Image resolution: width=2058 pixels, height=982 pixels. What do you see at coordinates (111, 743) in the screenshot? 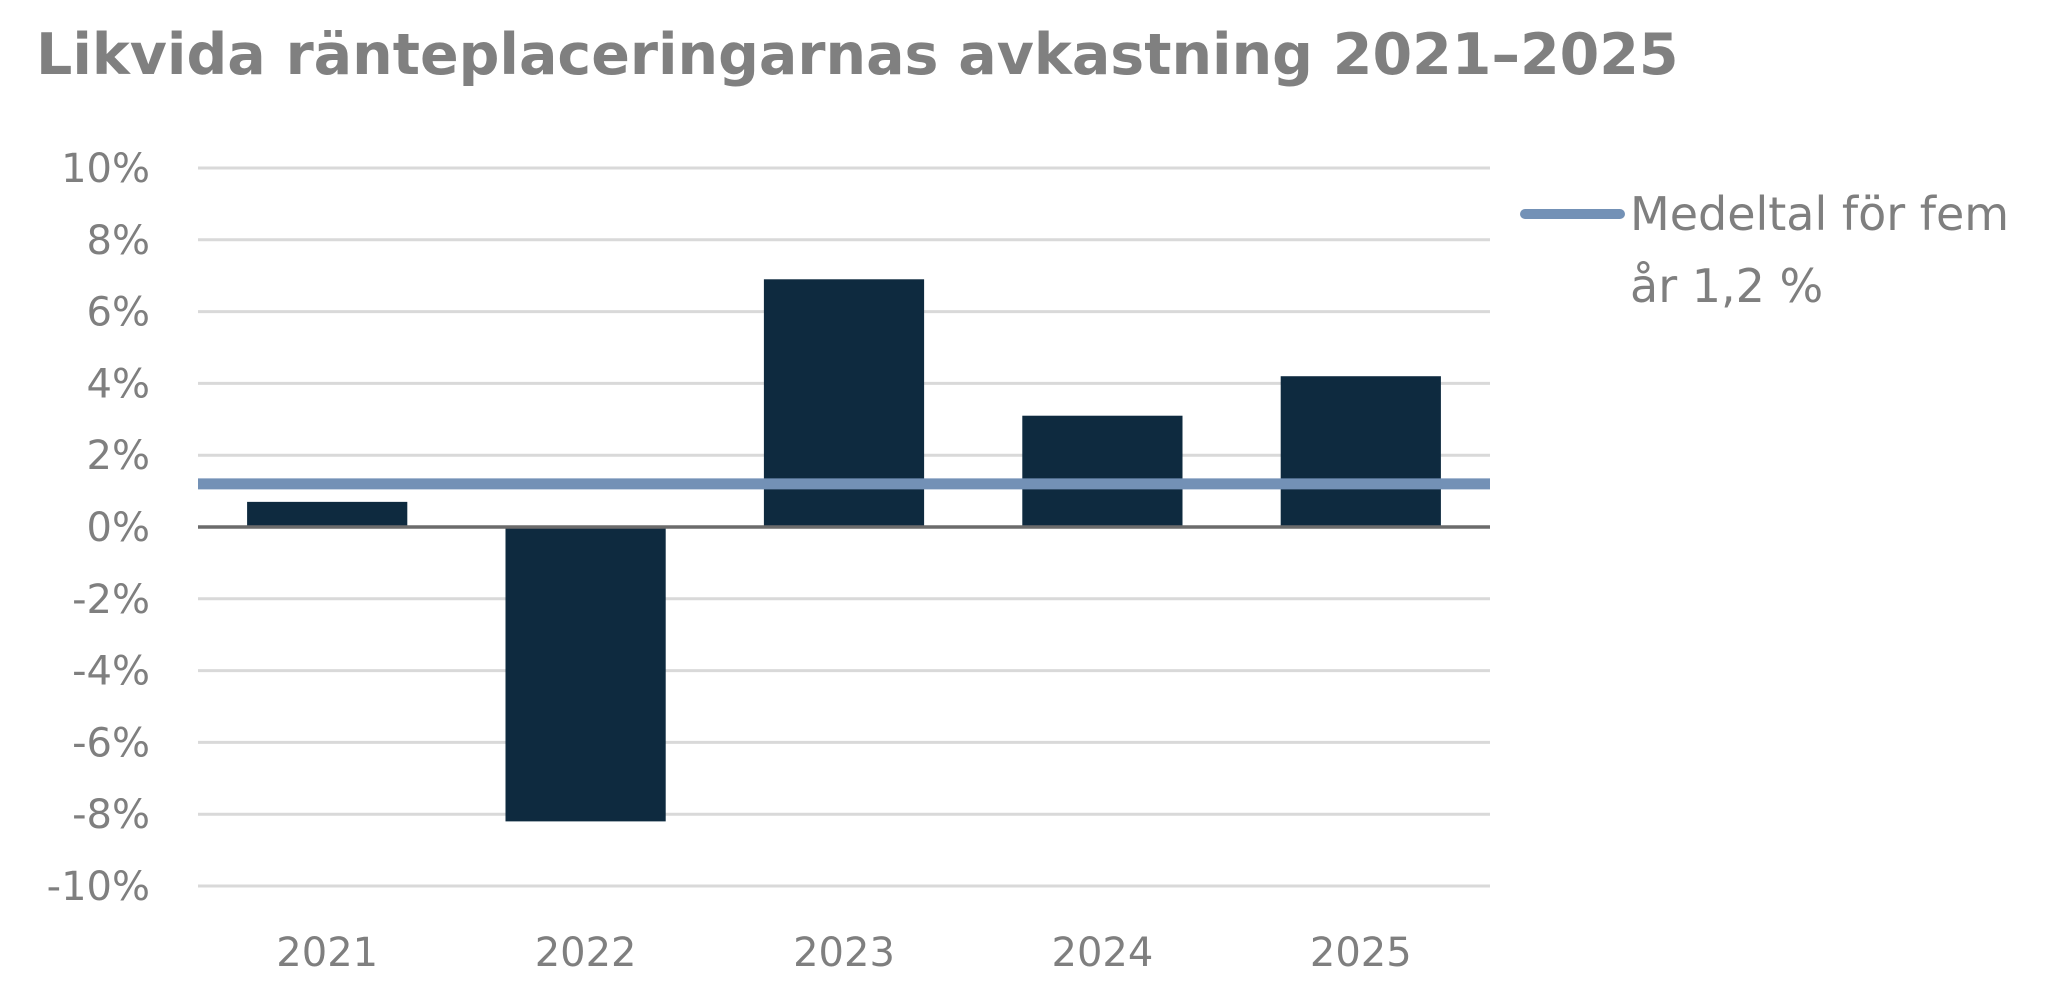
I see `y-tick-label: -6%` at bounding box center [111, 743].